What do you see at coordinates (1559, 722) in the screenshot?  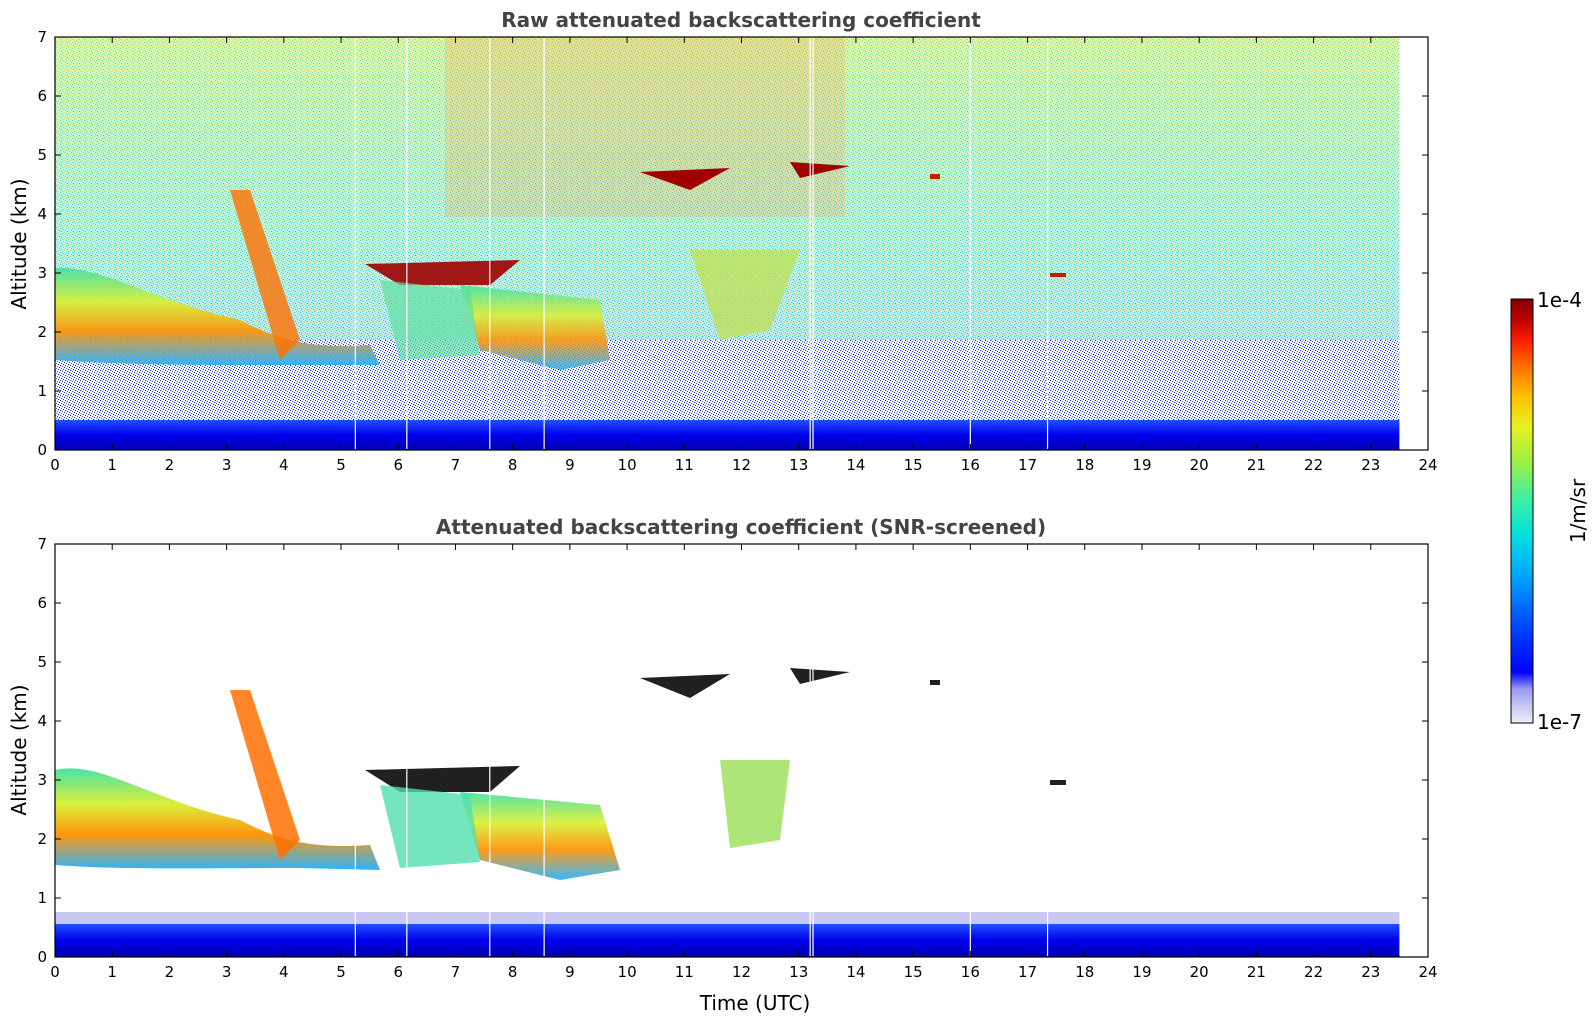 I see `colorbar-min-label: 1e-7` at bounding box center [1559, 722].